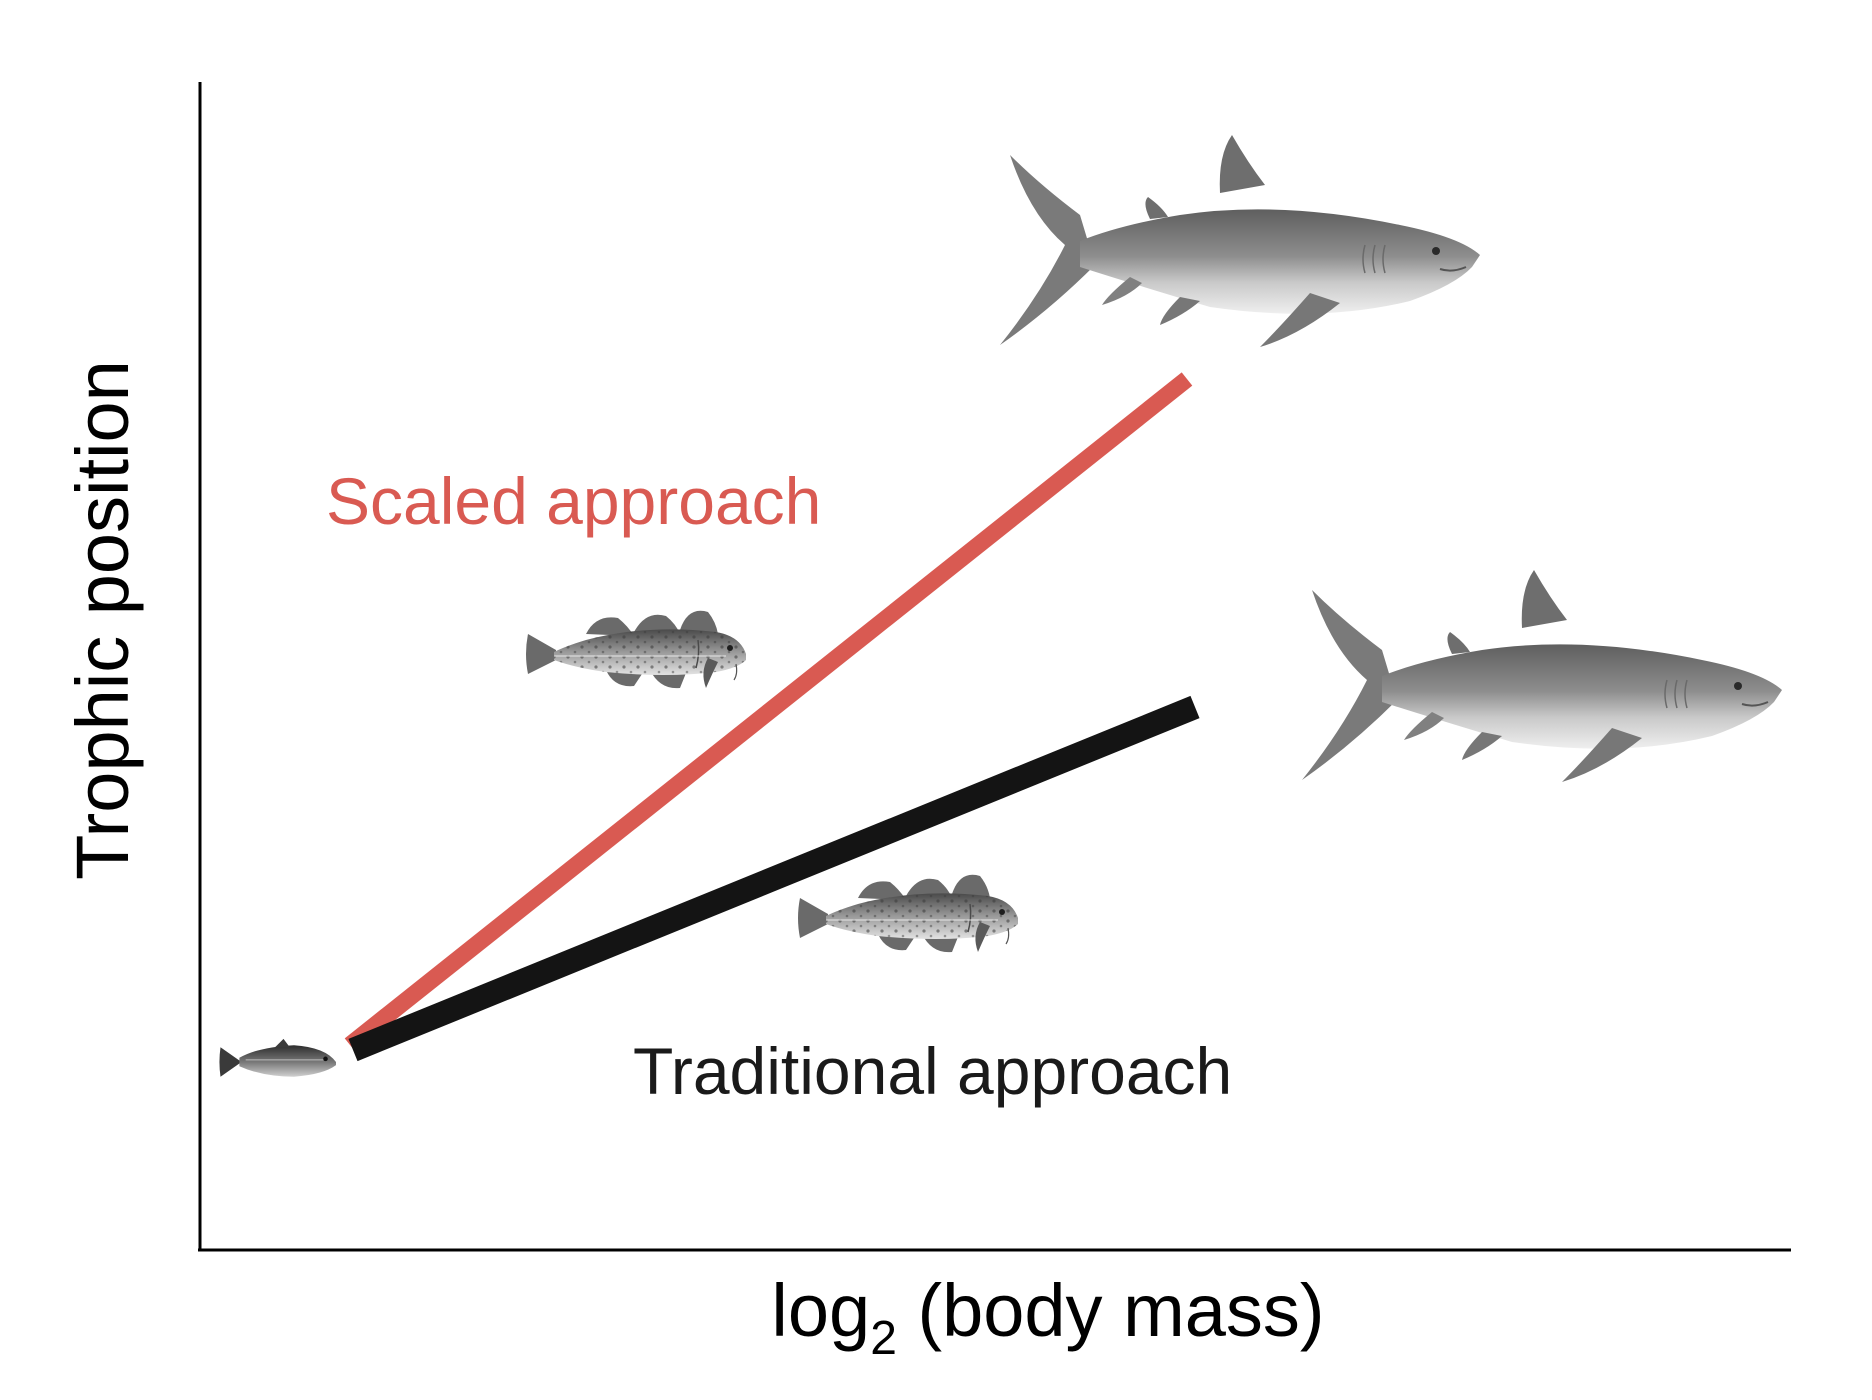 The height and width of the screenshot is (1400, 1872). I want to click on cod-icon-lower, so click(908, 913).